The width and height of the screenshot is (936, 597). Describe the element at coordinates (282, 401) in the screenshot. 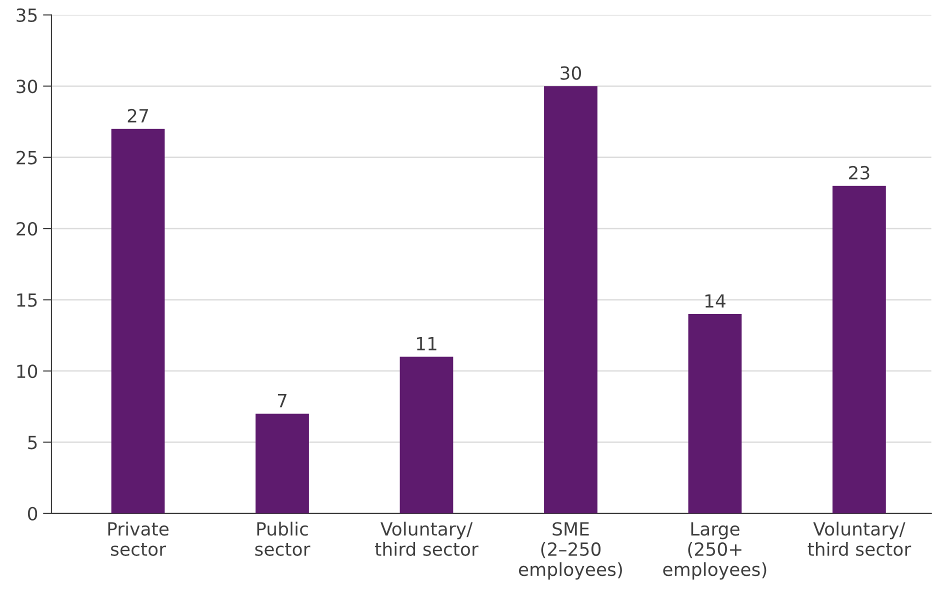

I see `data-label: 7` at that location.